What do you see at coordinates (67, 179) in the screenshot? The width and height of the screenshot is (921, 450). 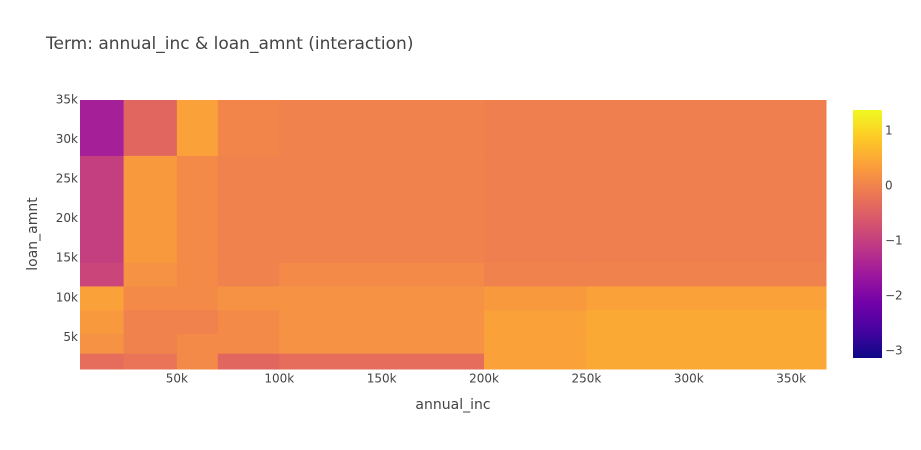 I see `y-tick-label: 25k` at bounding box center [67, 179].